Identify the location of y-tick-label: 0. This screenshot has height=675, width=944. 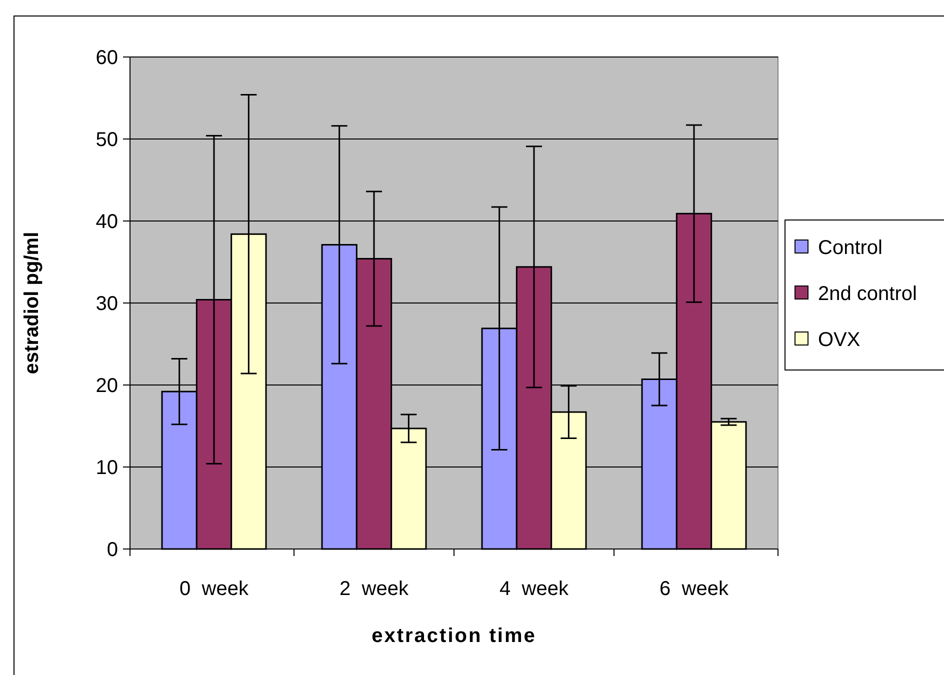
(112, 550).